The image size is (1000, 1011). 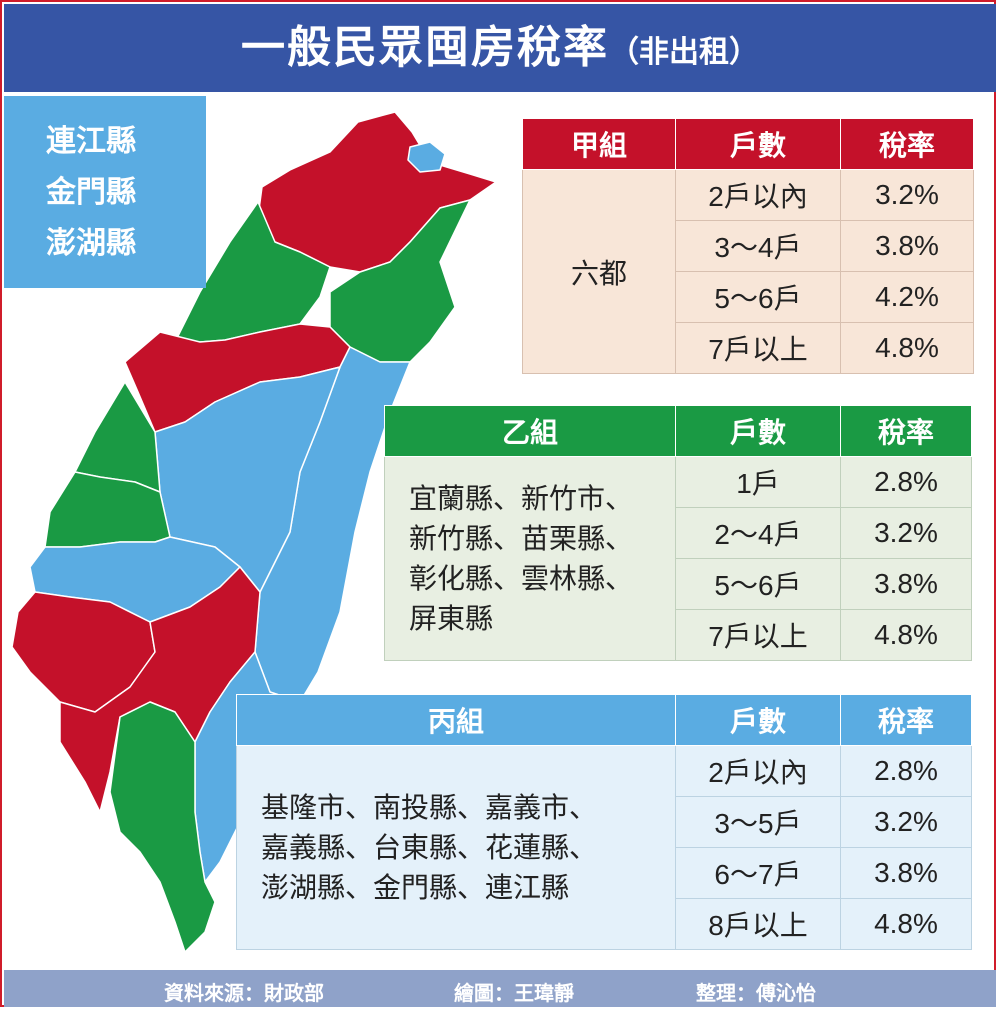 What do you see at coordinates (429, 807) in the screenshot?
I see `region-line: 基隆市、南投縣、嘉義市、` at bounding box center [429, 807].